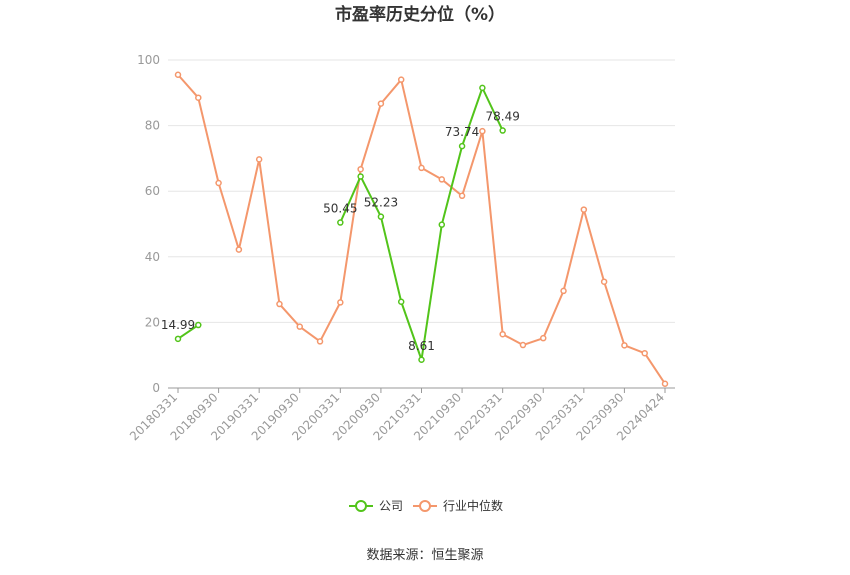  What do you see at coordinates (424, 555) in the screenshot?
I see `data-source: 数据来源：恒生聚源` at bounding box center [424, 555].